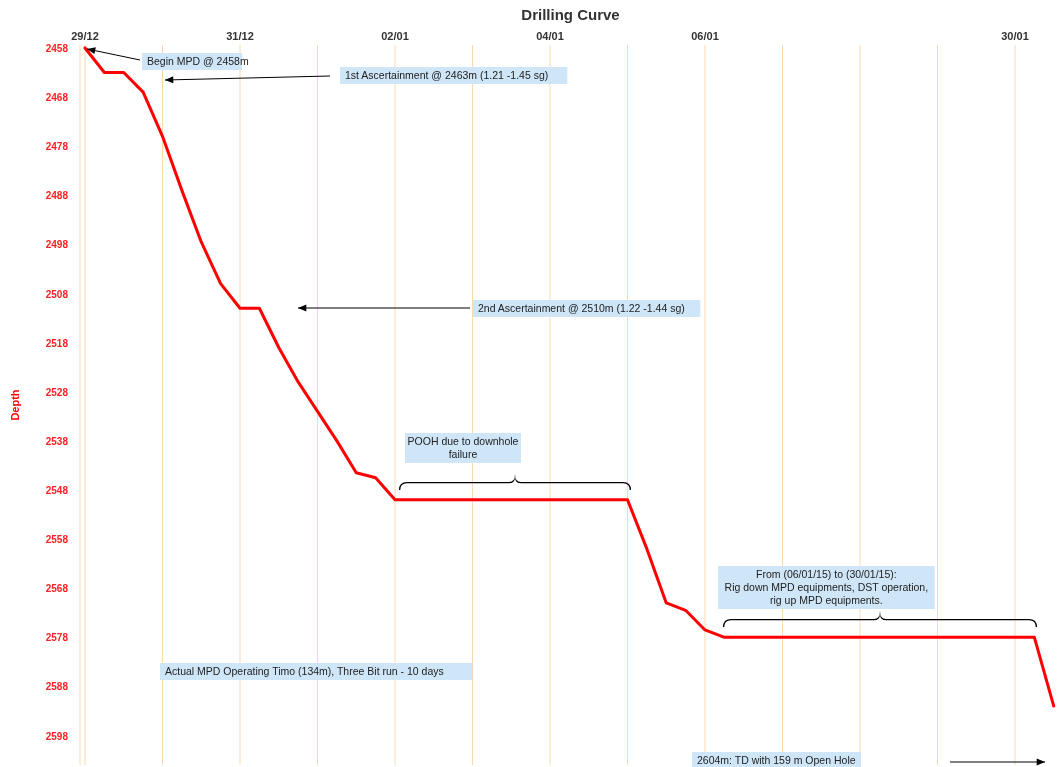 The image size is (1061, 767). Describe the element at coordinates (57, 294) in the screenshot. I see `y-tick-label: 2508` at that location.